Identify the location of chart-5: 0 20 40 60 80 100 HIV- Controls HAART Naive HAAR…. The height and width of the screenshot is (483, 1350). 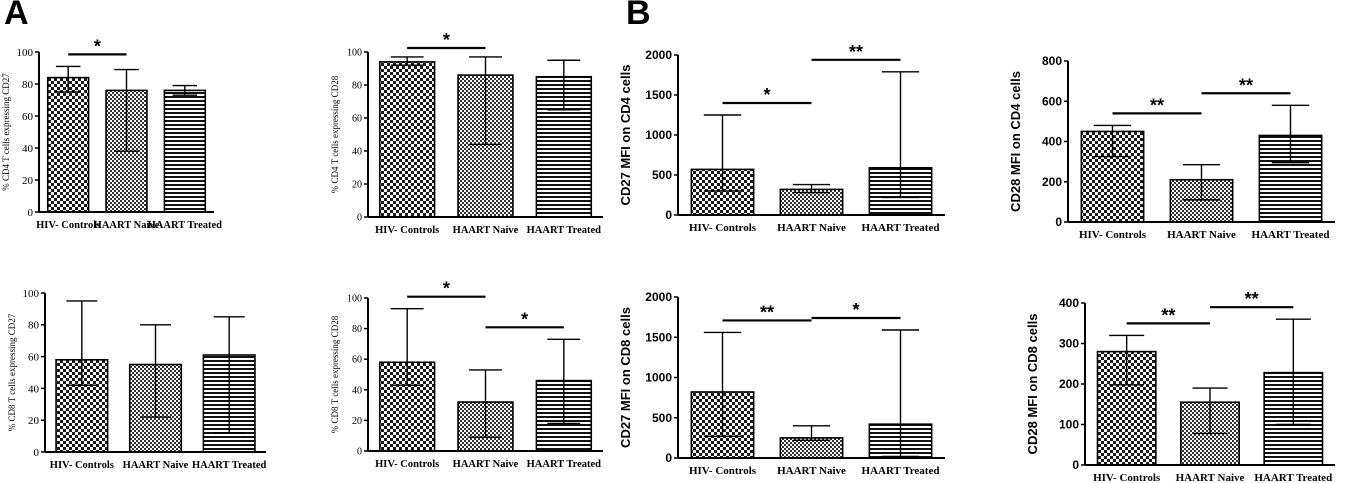
(137, 379).